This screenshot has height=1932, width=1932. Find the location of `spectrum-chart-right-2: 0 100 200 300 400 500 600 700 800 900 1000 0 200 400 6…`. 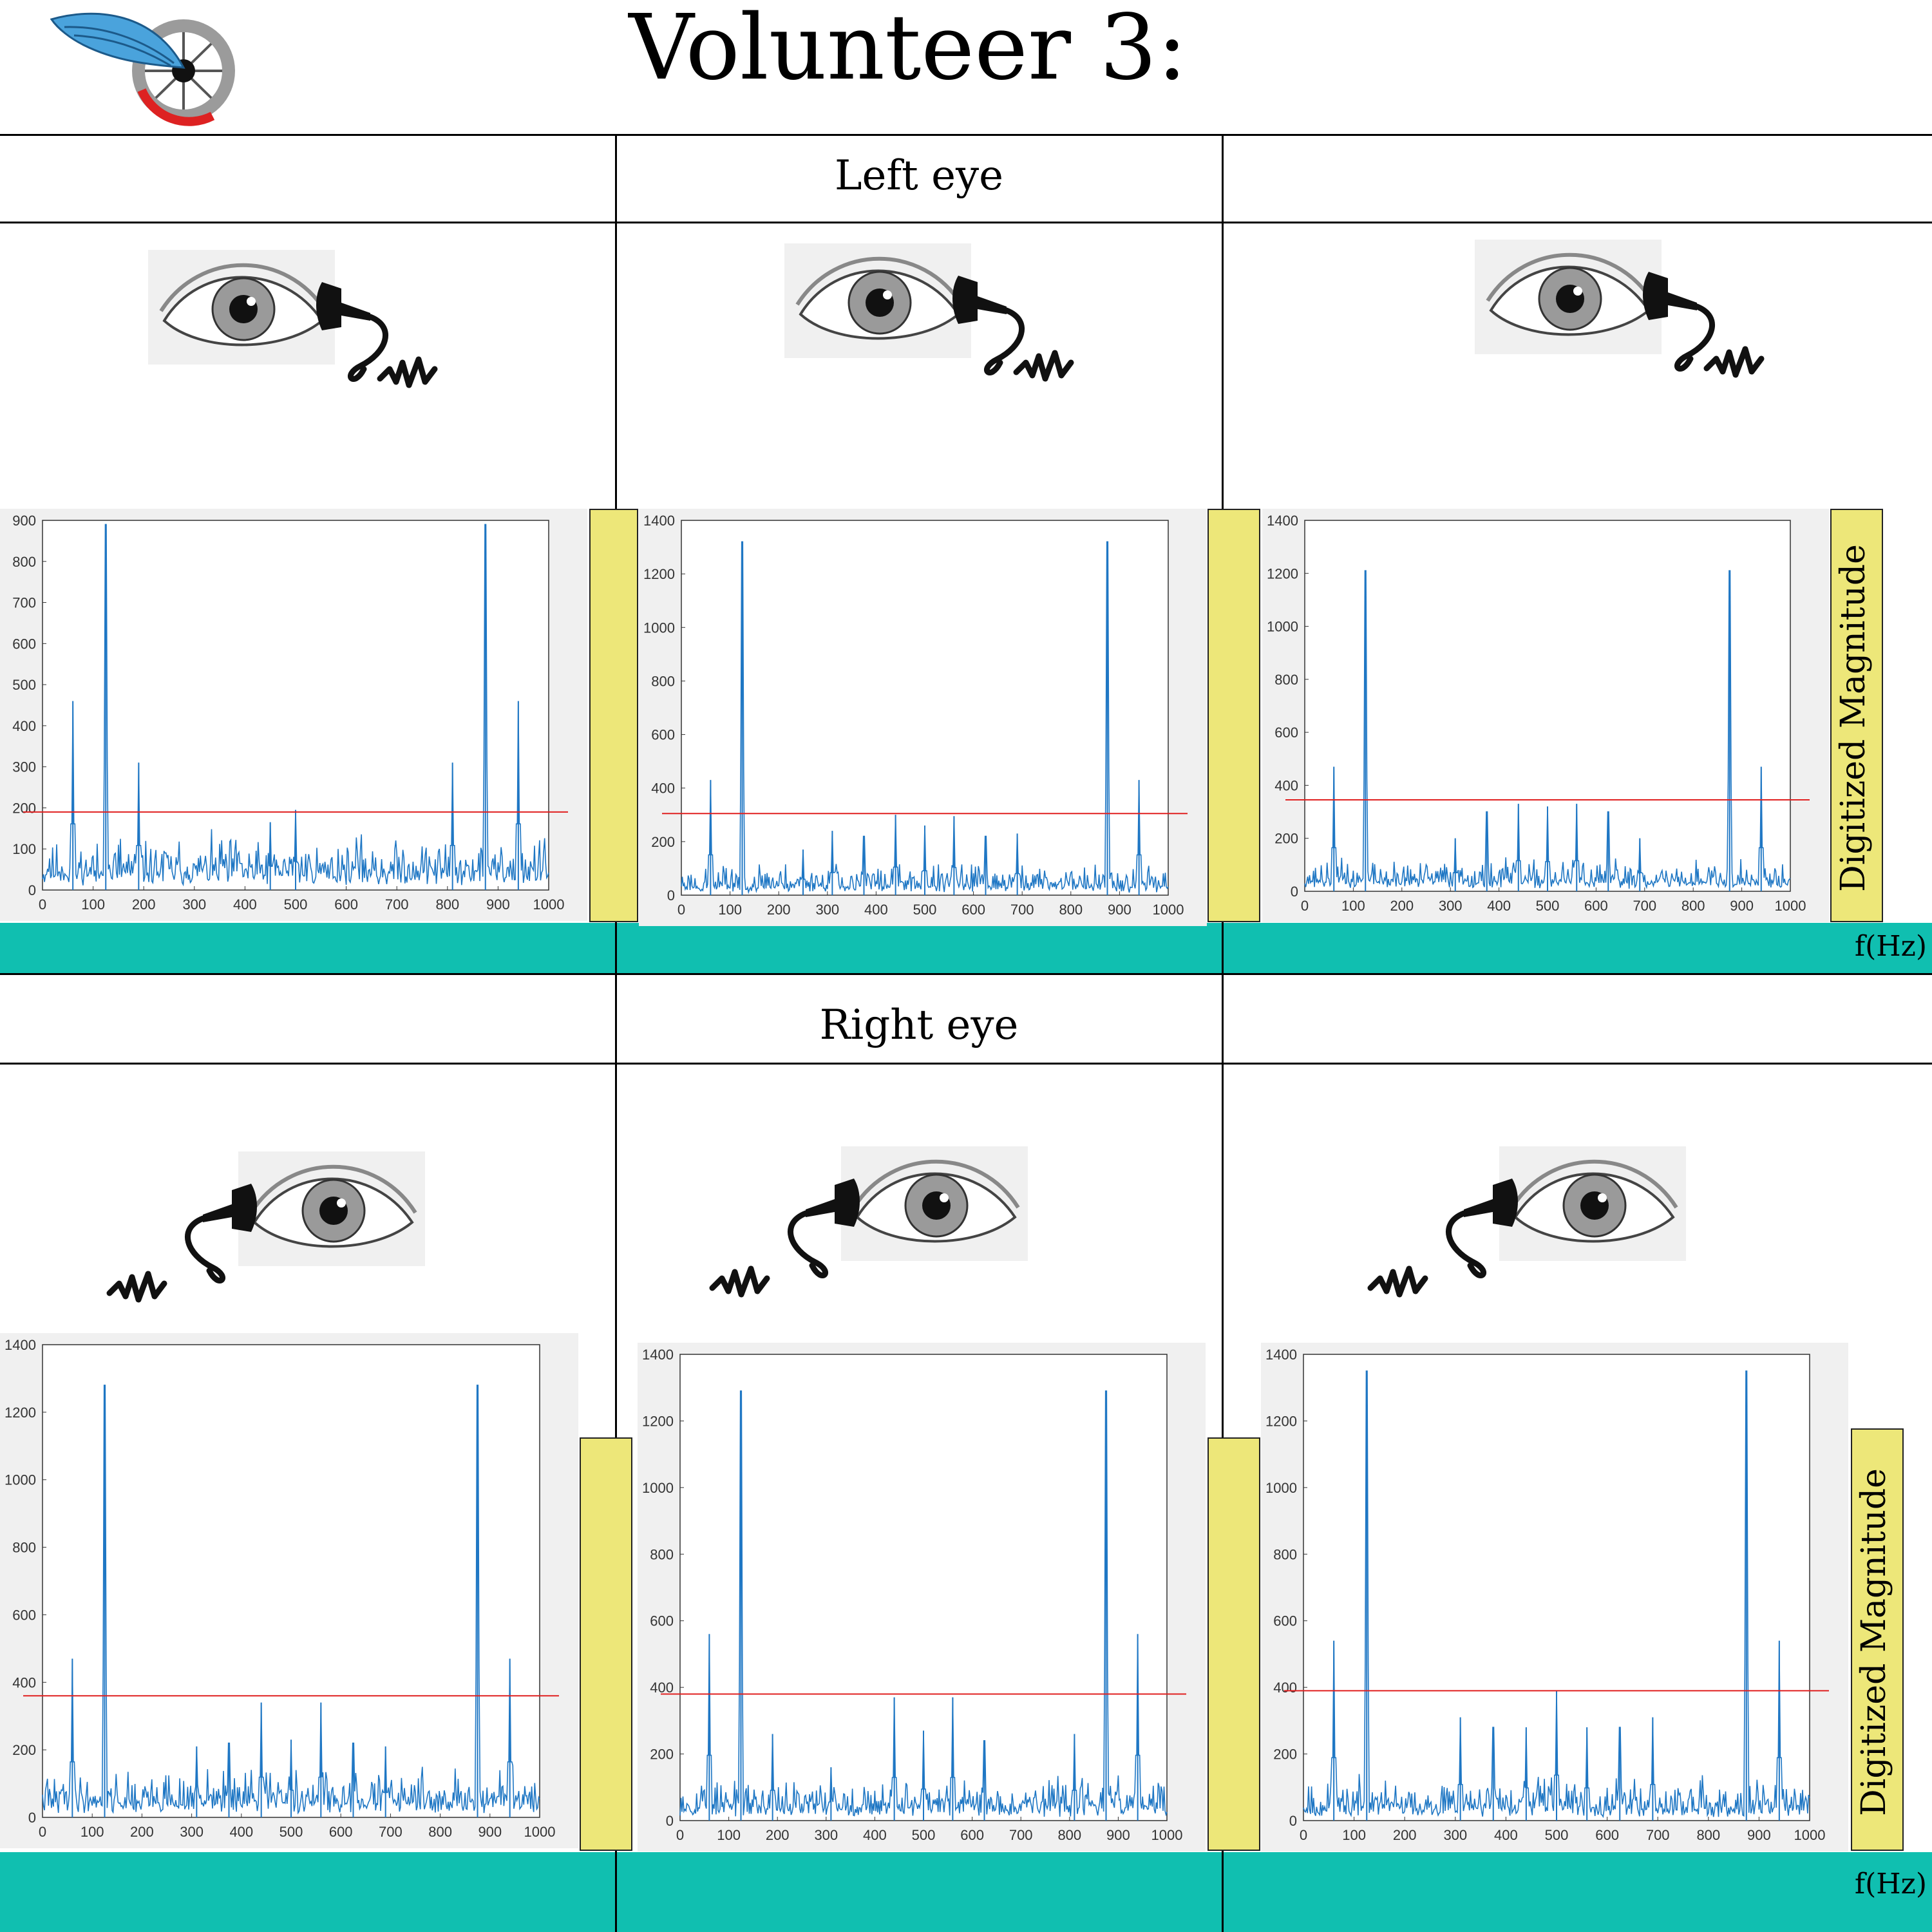

spectrum-chart-right-2: 0 100 200 300 400 500 600 700 800 900 1000 0 200 400 6… is located at coordinates (922, 1597).